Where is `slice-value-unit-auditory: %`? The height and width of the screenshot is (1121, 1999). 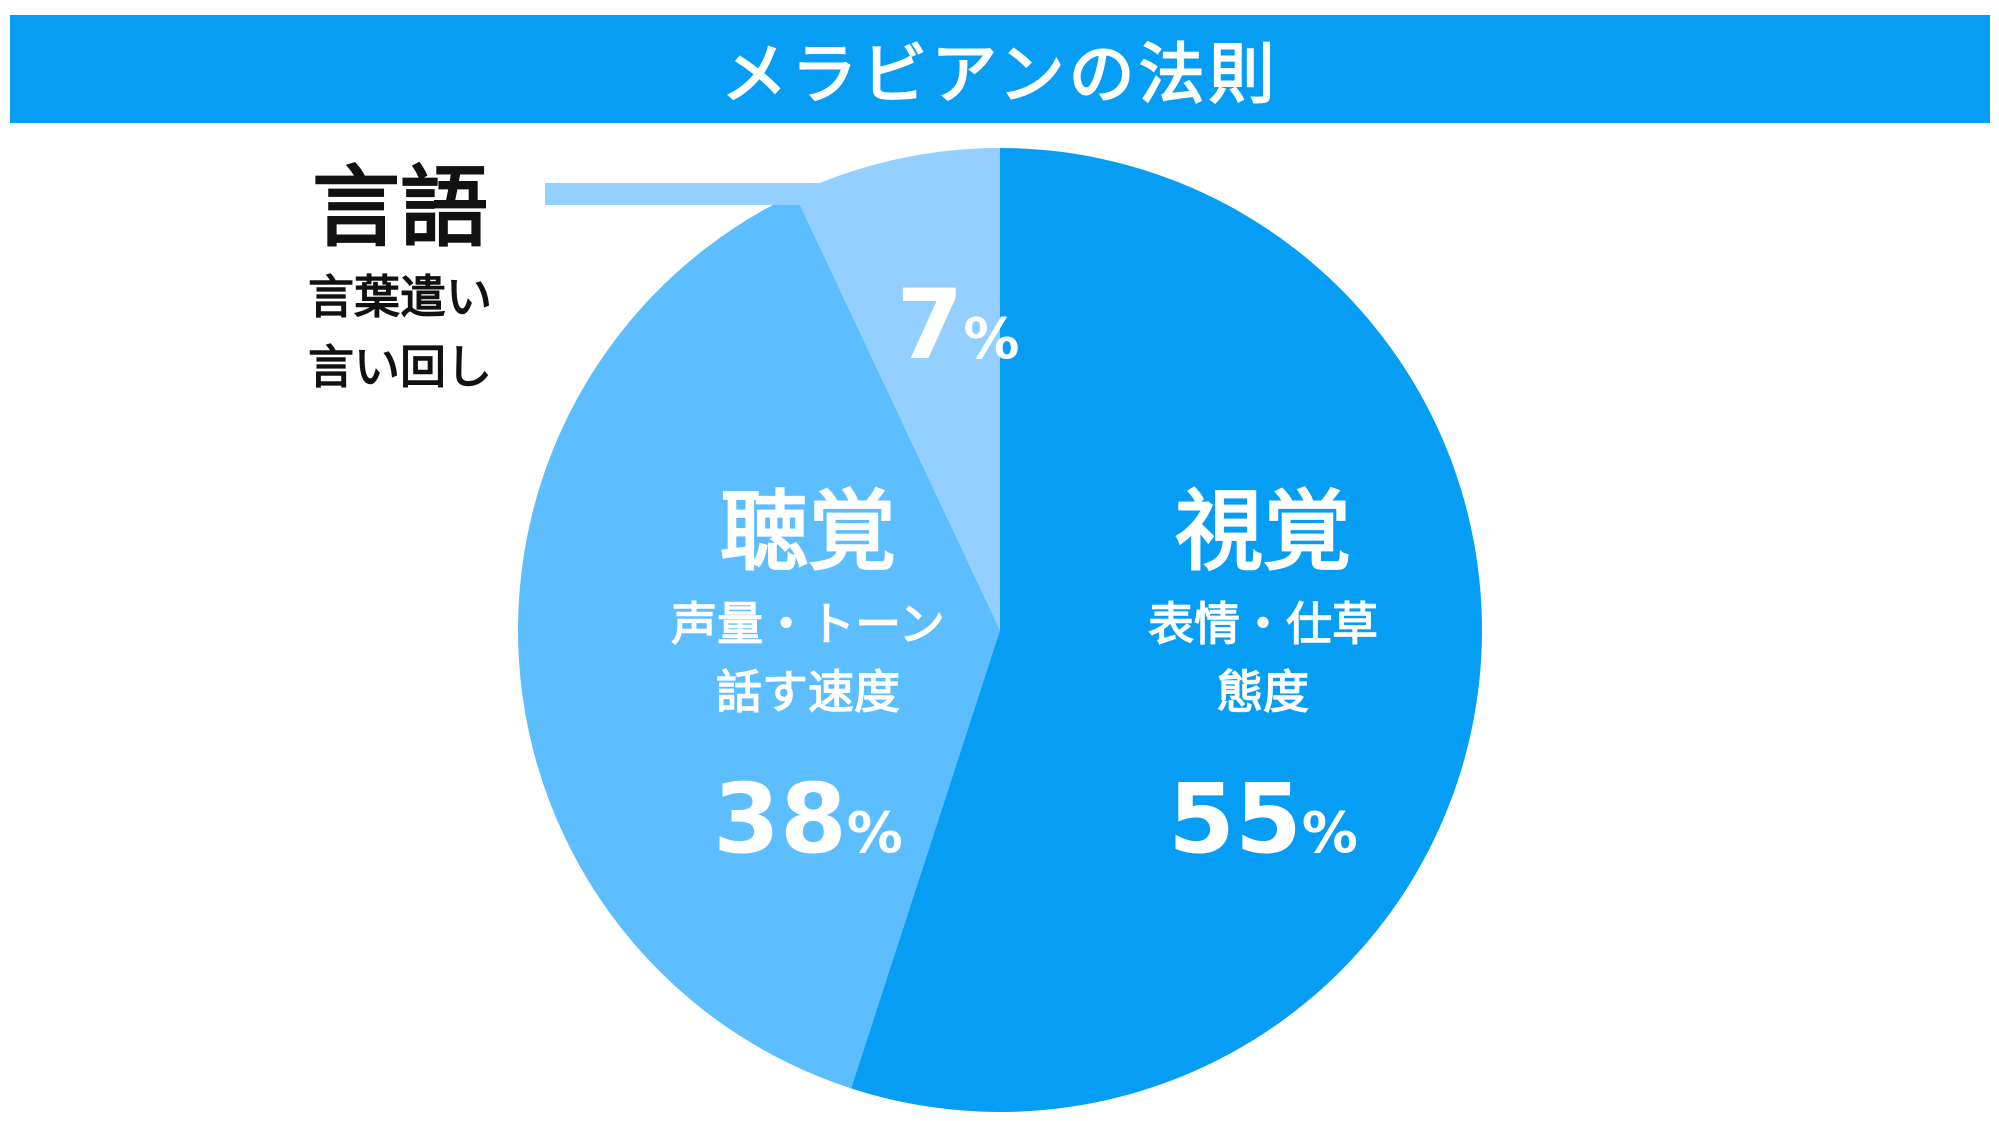 slice-value-unit-auditory: % is located at coordinates (875, 833).